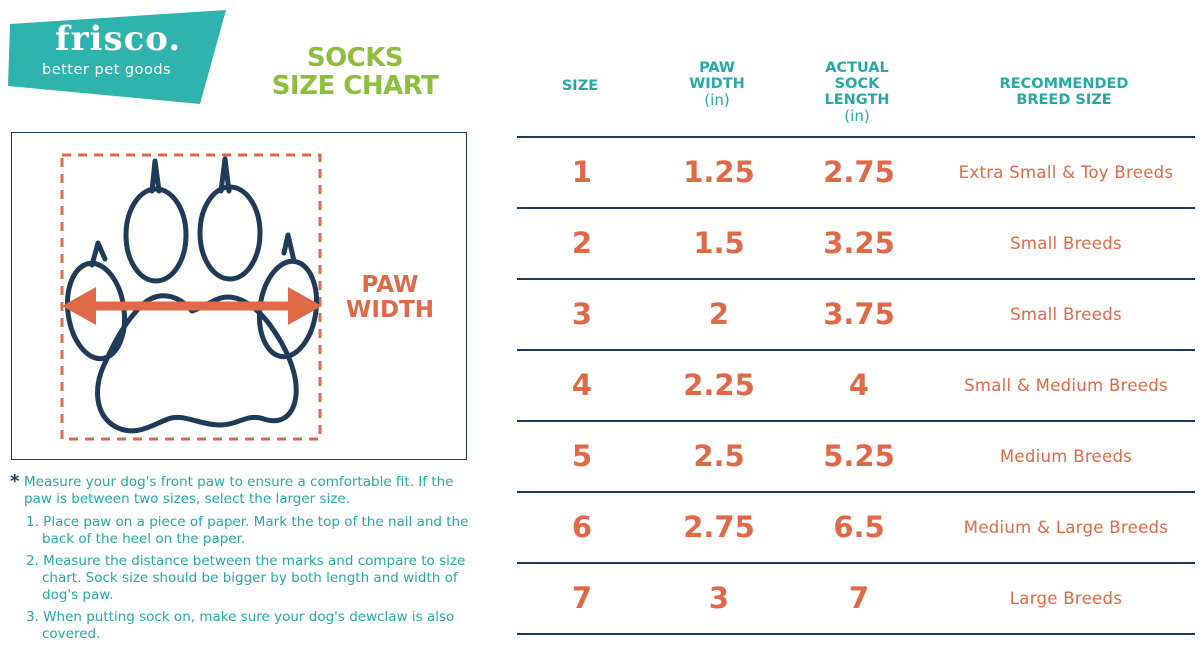 The height and width of the screenshot is (663, 1200). Describe the element at coordinates (1066, 385) in the screenshot. I see `cell-breed: Small & Medium Breeds` at that location.